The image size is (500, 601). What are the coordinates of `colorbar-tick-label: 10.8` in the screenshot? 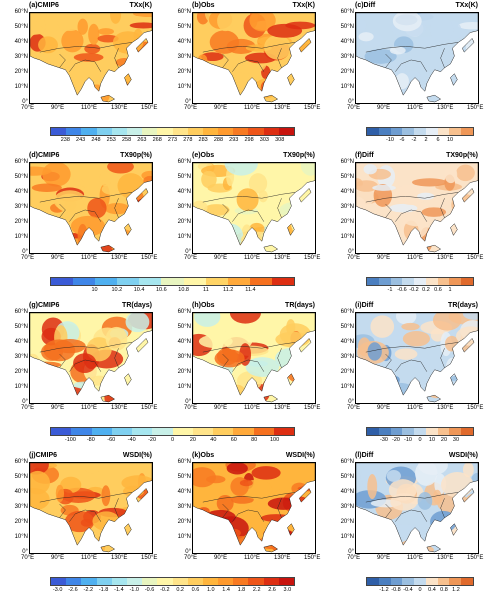 It's located at (183, 290).